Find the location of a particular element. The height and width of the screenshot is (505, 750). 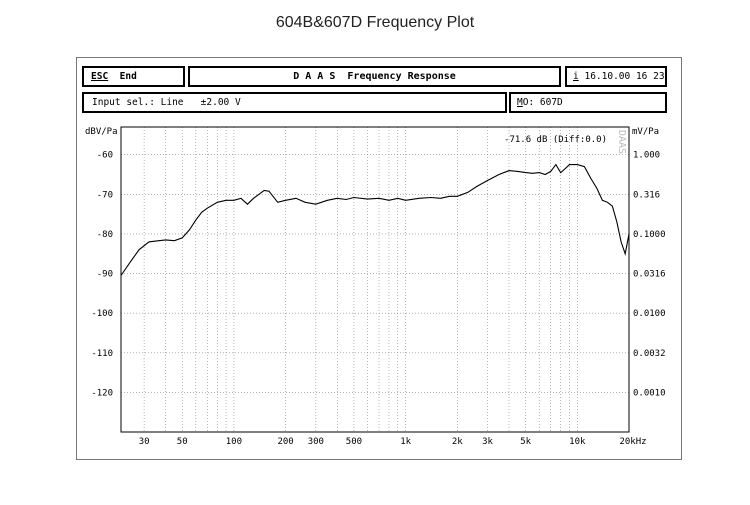

x-tick-label: 5k is located at coordinates (525, 442).